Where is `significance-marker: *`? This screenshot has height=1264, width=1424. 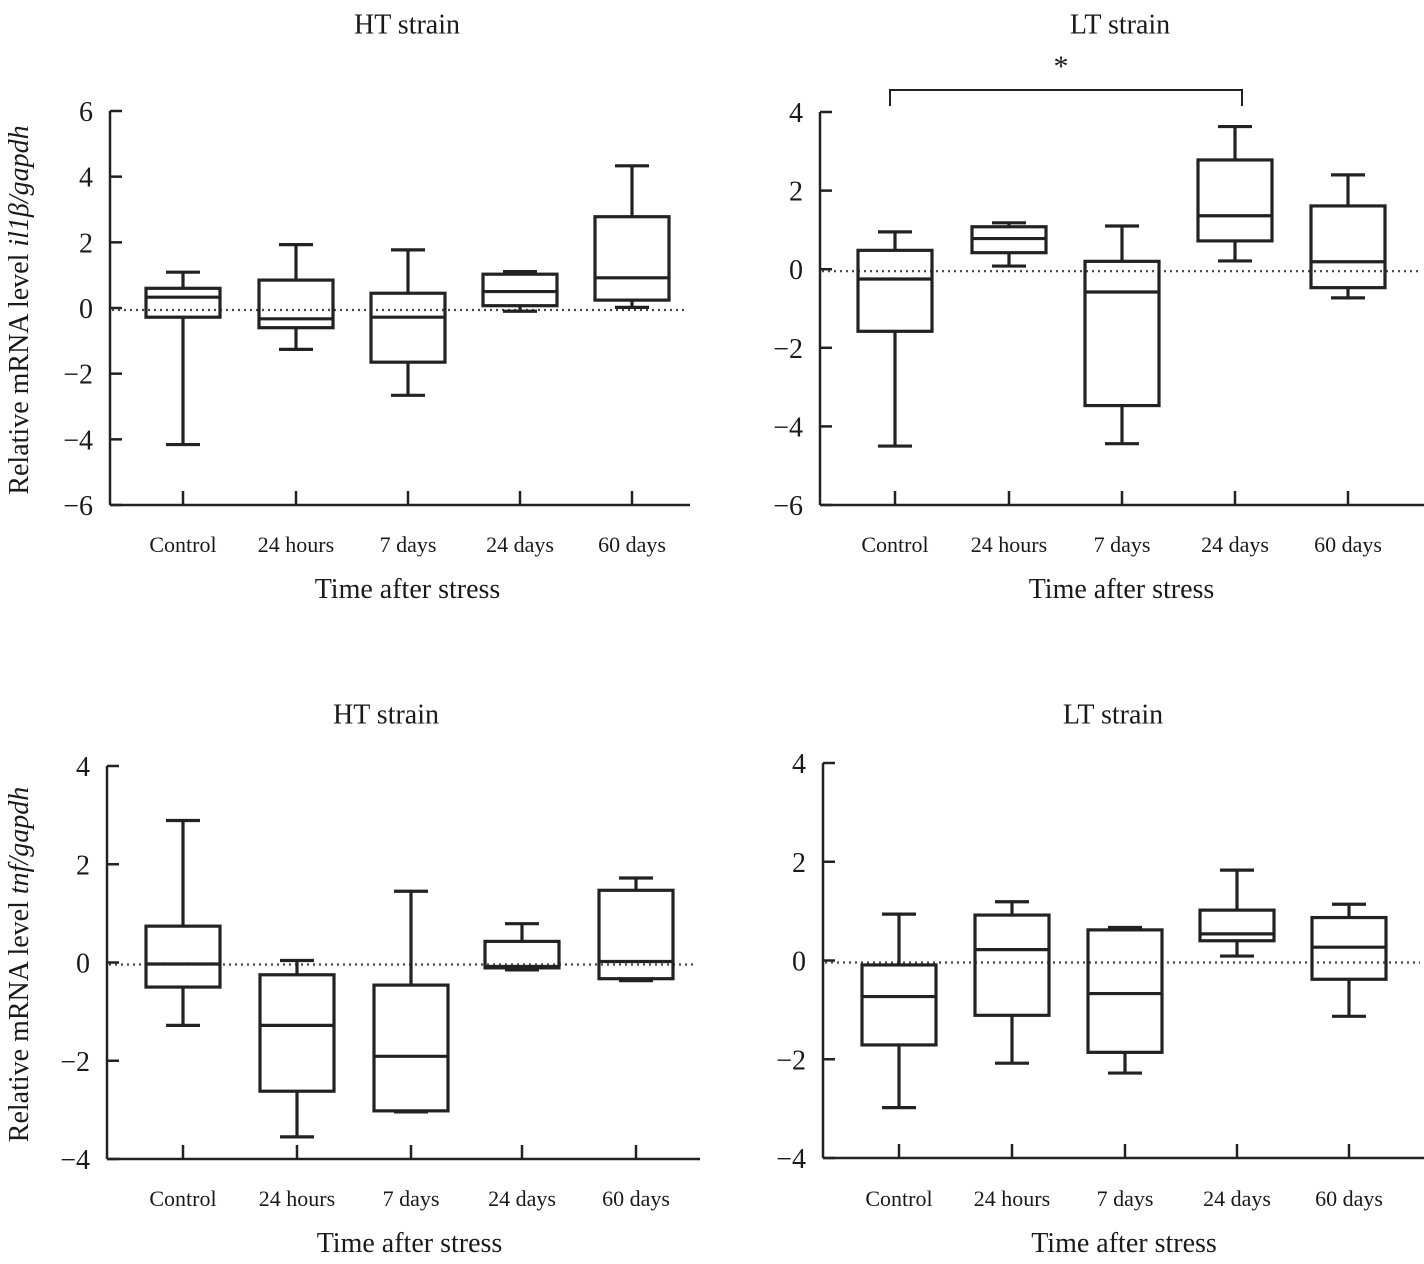
significance-marker: * is located at coordinates (1061, 66).